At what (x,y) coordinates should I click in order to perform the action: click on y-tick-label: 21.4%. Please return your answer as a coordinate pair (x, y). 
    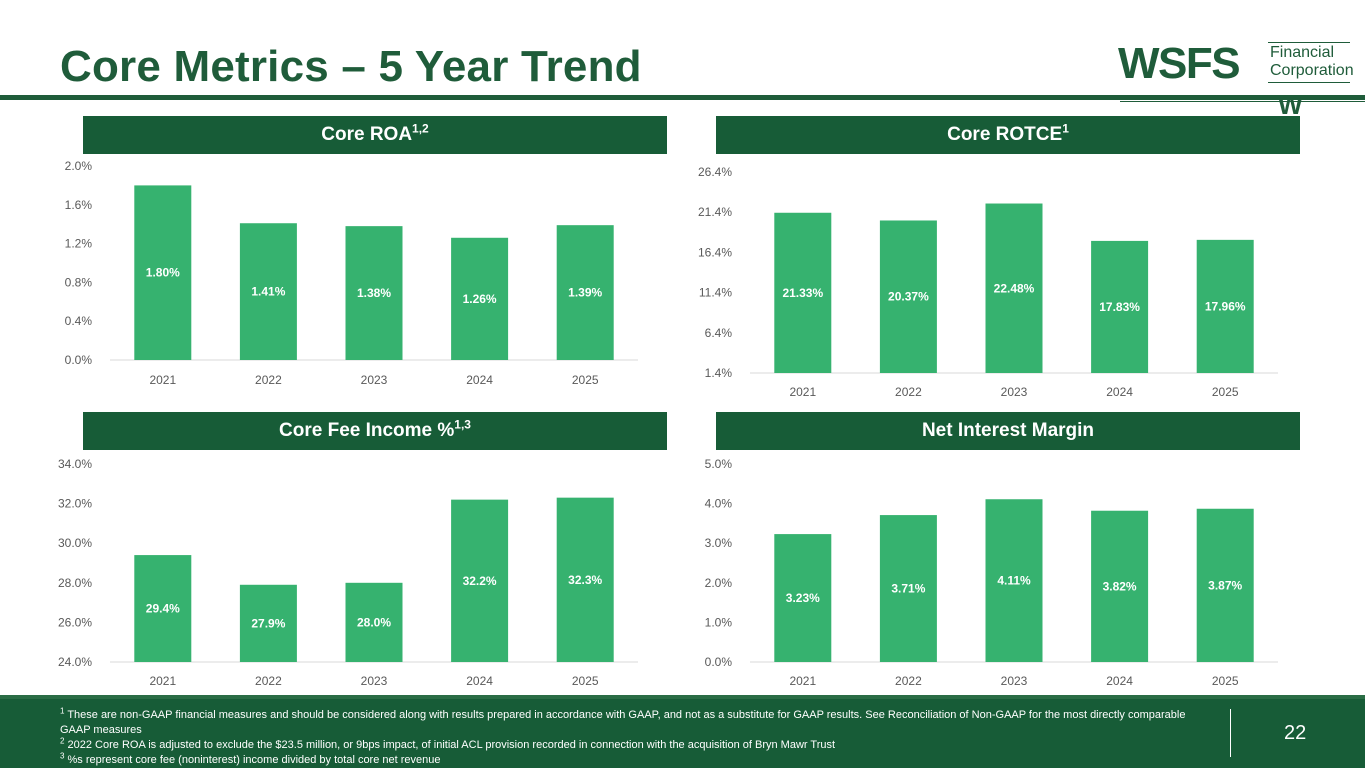
    Looking at the image, I should click on (715, 212).